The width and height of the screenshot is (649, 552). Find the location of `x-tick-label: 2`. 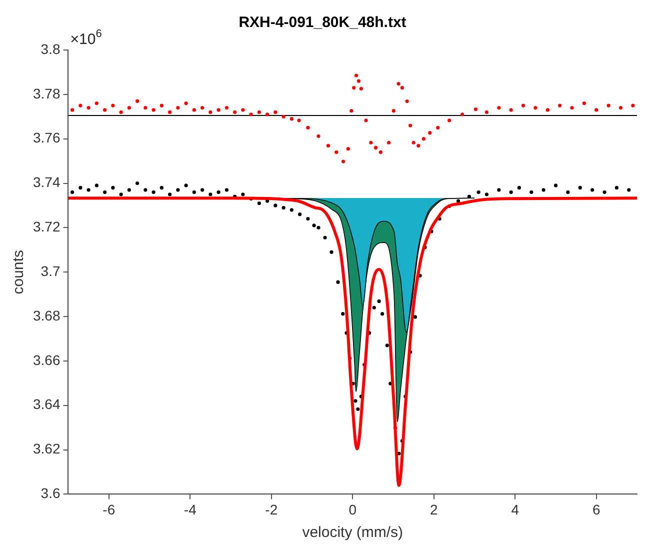

x-tick-label: 2 is located at coordinates (434, 509).